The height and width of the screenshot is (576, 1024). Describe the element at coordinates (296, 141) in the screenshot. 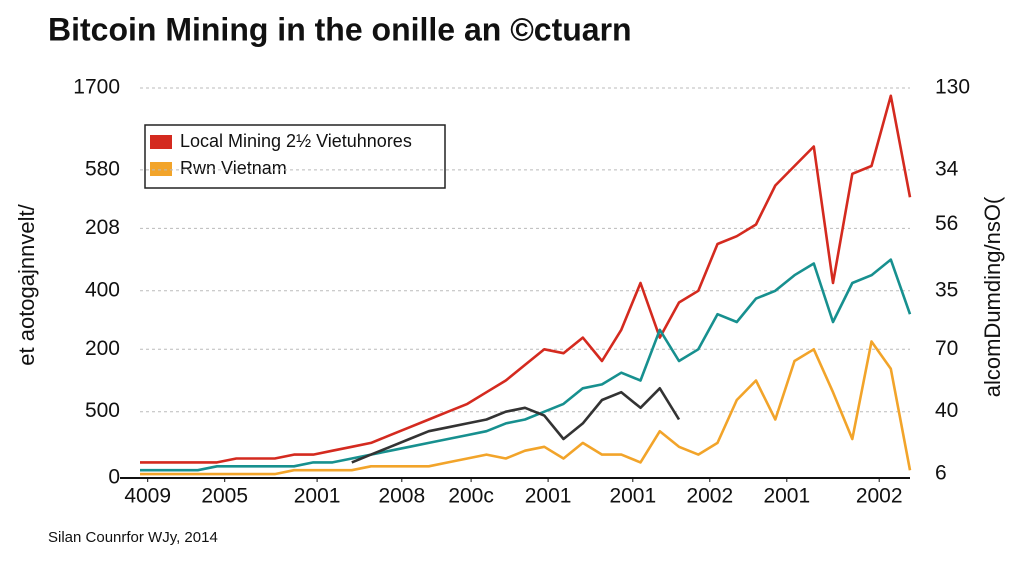

I see `legend-label: Local Mining 2½ Vietuhnores` at that location.